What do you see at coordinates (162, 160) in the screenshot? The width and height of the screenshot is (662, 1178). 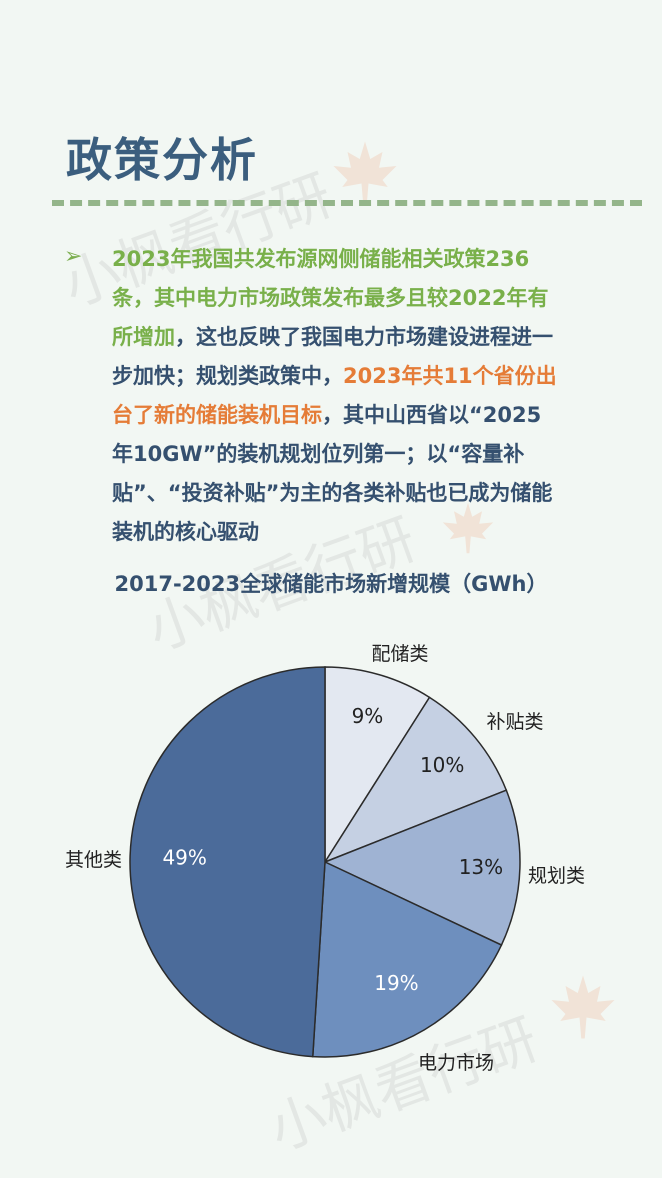 I see `page-title: 政策分析` at bounding box center [162, 160].